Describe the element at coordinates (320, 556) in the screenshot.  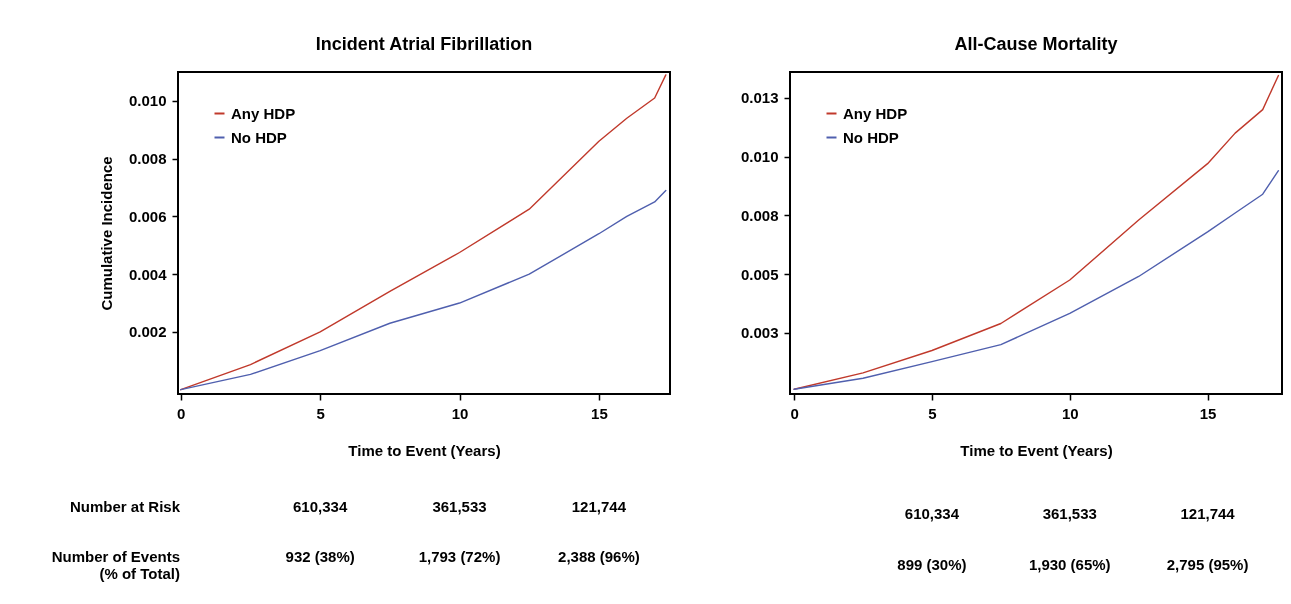
I see `text: 932 (38%)` at that location.